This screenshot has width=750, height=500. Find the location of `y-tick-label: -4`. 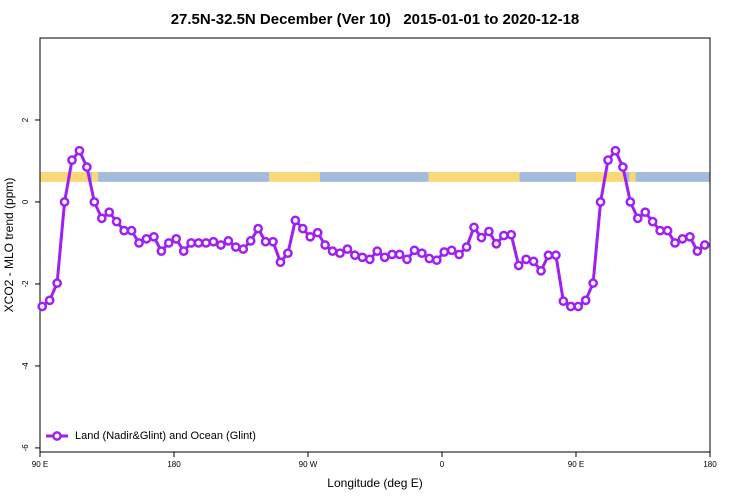

y-tick-label: -4 is located at coordinates (25, 366).